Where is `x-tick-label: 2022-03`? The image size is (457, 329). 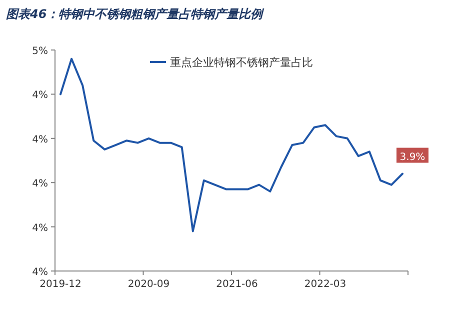
x-tick-label: 2022-03 is located at coordinates (325, 284).